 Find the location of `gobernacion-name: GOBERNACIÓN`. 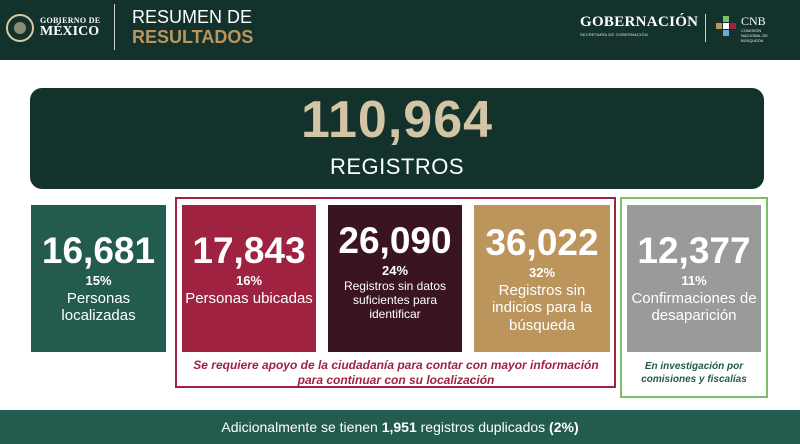

gobernacion-name: GOBERNACIÓN is located at coordinates (639, 22).